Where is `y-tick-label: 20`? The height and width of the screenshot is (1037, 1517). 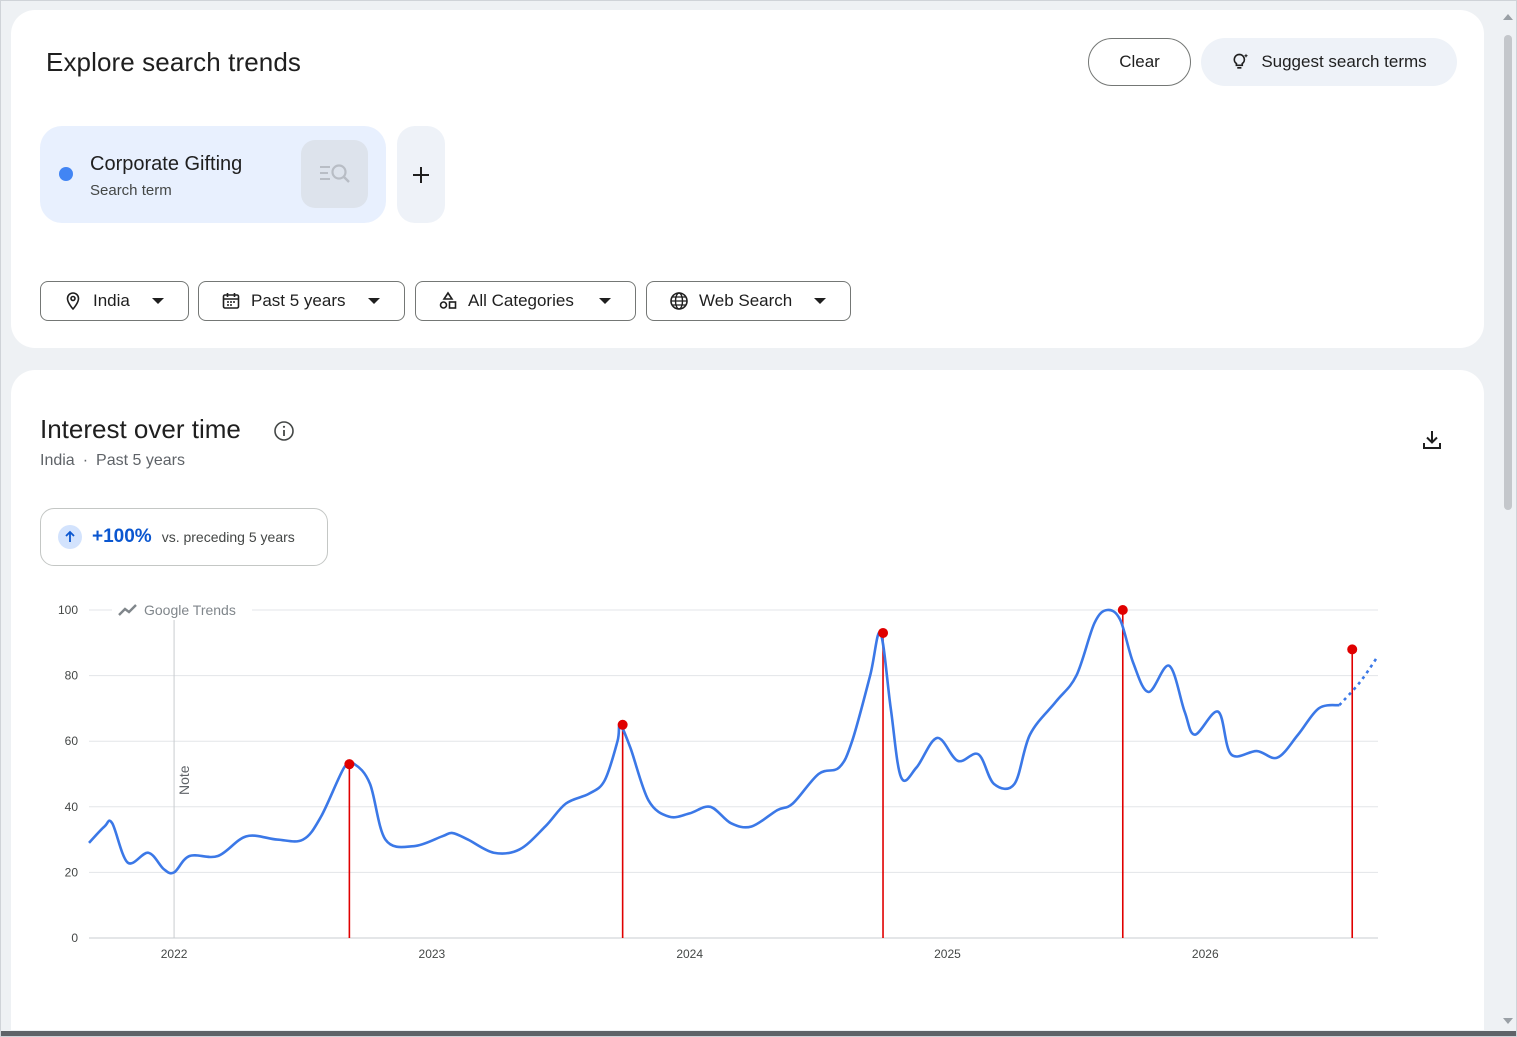
y-tick-label: 20 is located at coordinates (72, 872).